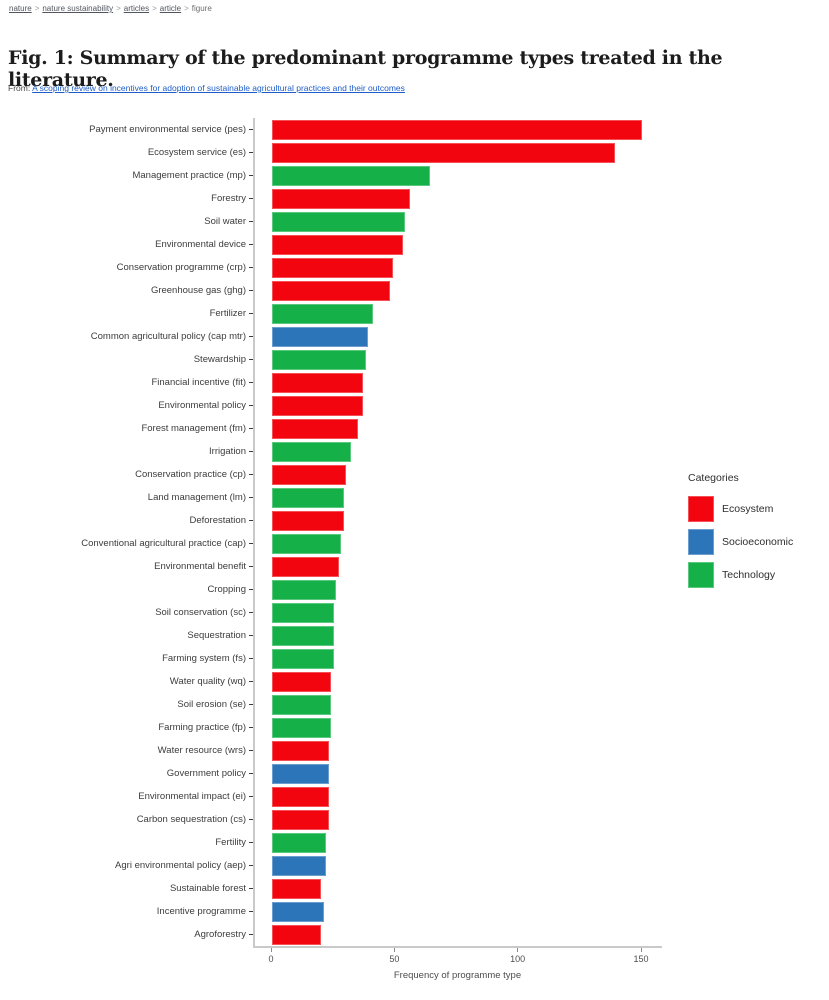 The image size is (829, 1000). Describe the element at coordinates (758, 542) in the screenshot. I see `legend-label: Socioeconomic` at that location.